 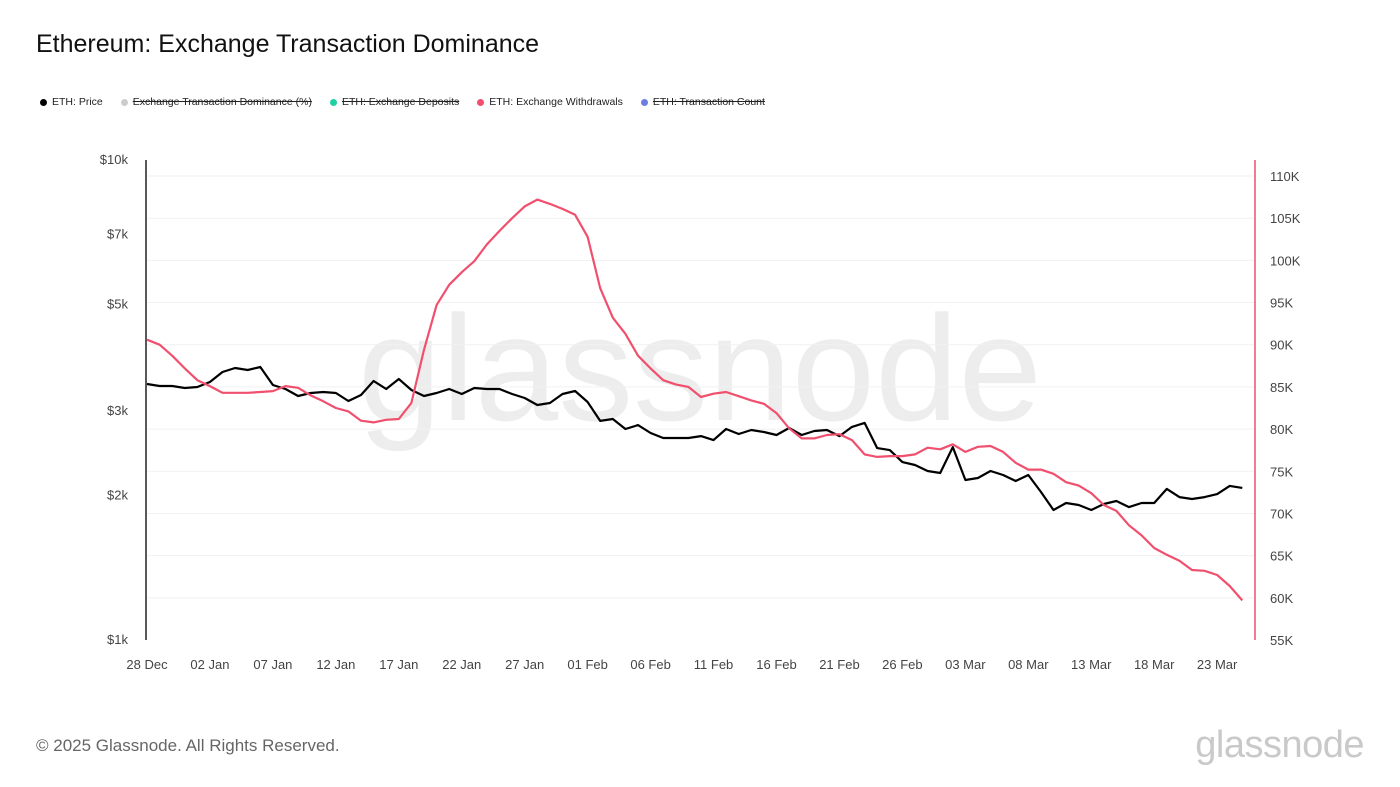 I want to click on y-left-tick-label: $1k, so click(x=117, y=639).